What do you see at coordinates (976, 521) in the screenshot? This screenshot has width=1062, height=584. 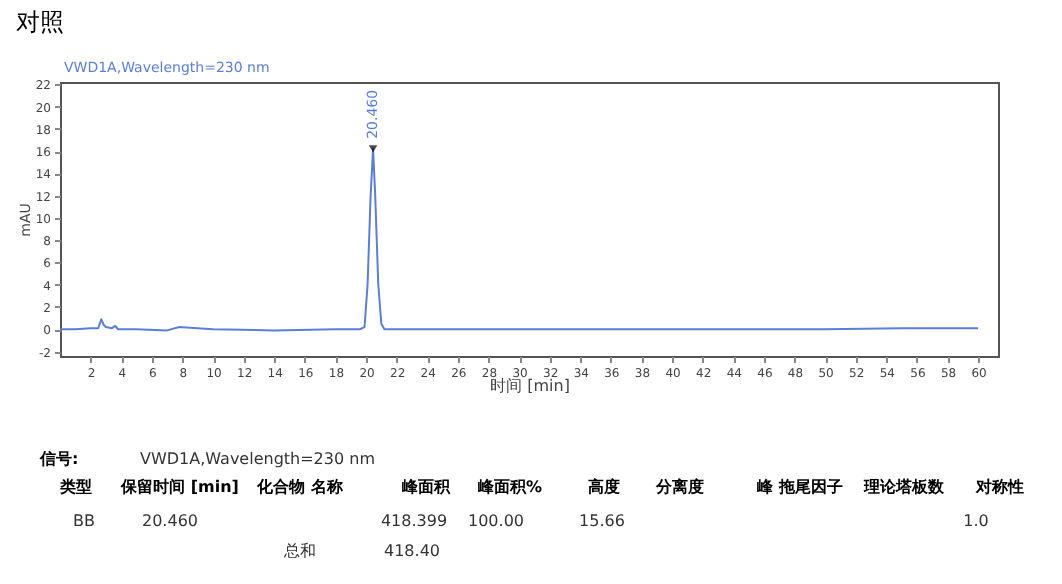 I see `text: 1.0` at bounding box center [976, 521].